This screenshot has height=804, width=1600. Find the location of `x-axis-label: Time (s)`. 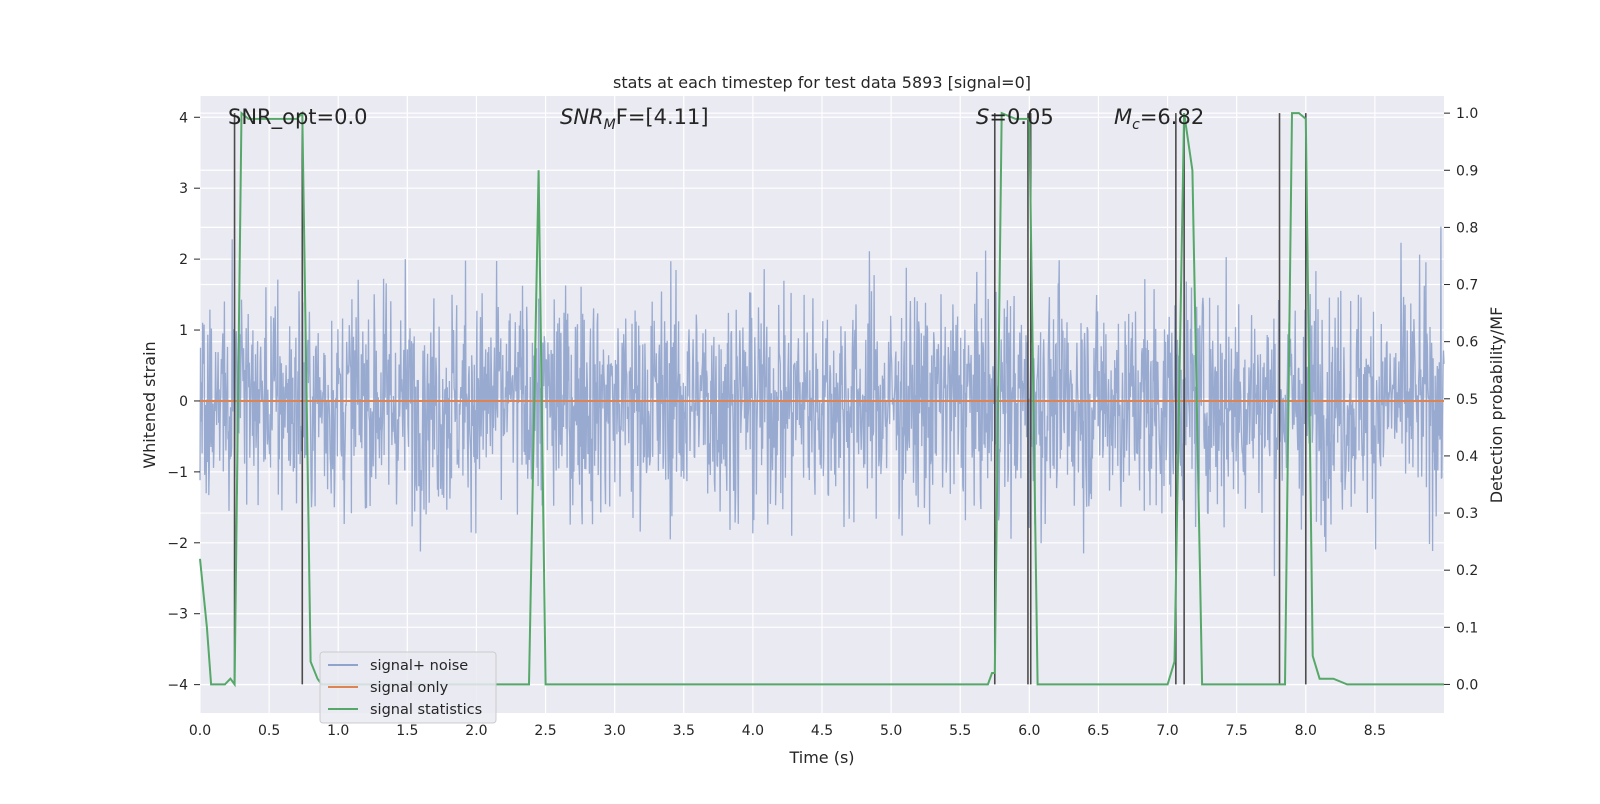

x-axis-label: Time (s) is located at coordinates (821, 757).